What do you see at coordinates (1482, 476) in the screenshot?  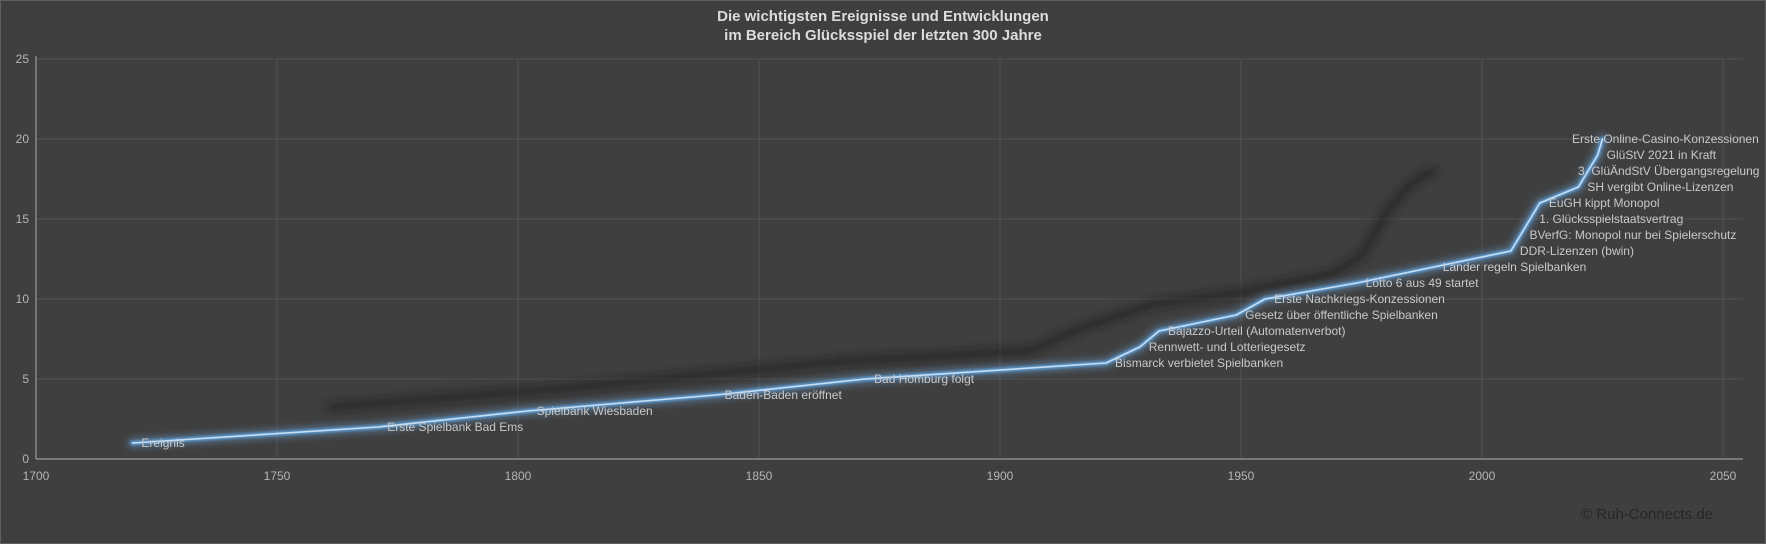 I see `x-tick-label-2000: 2000` at bounding box center [1482, 476].